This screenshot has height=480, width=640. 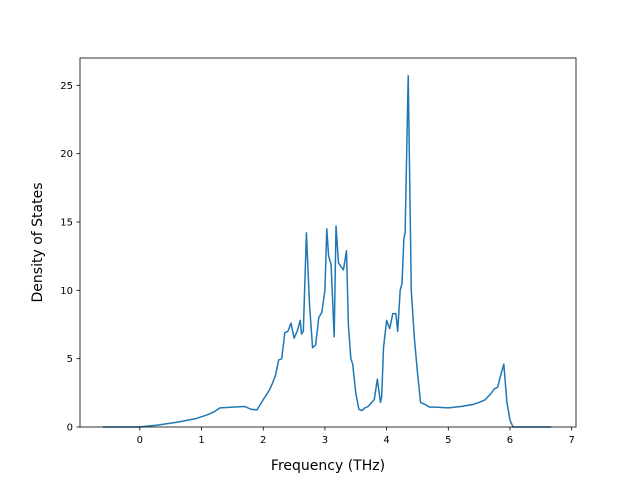 I want to click on y-tick-label: 5, so click(x=70, y=359).